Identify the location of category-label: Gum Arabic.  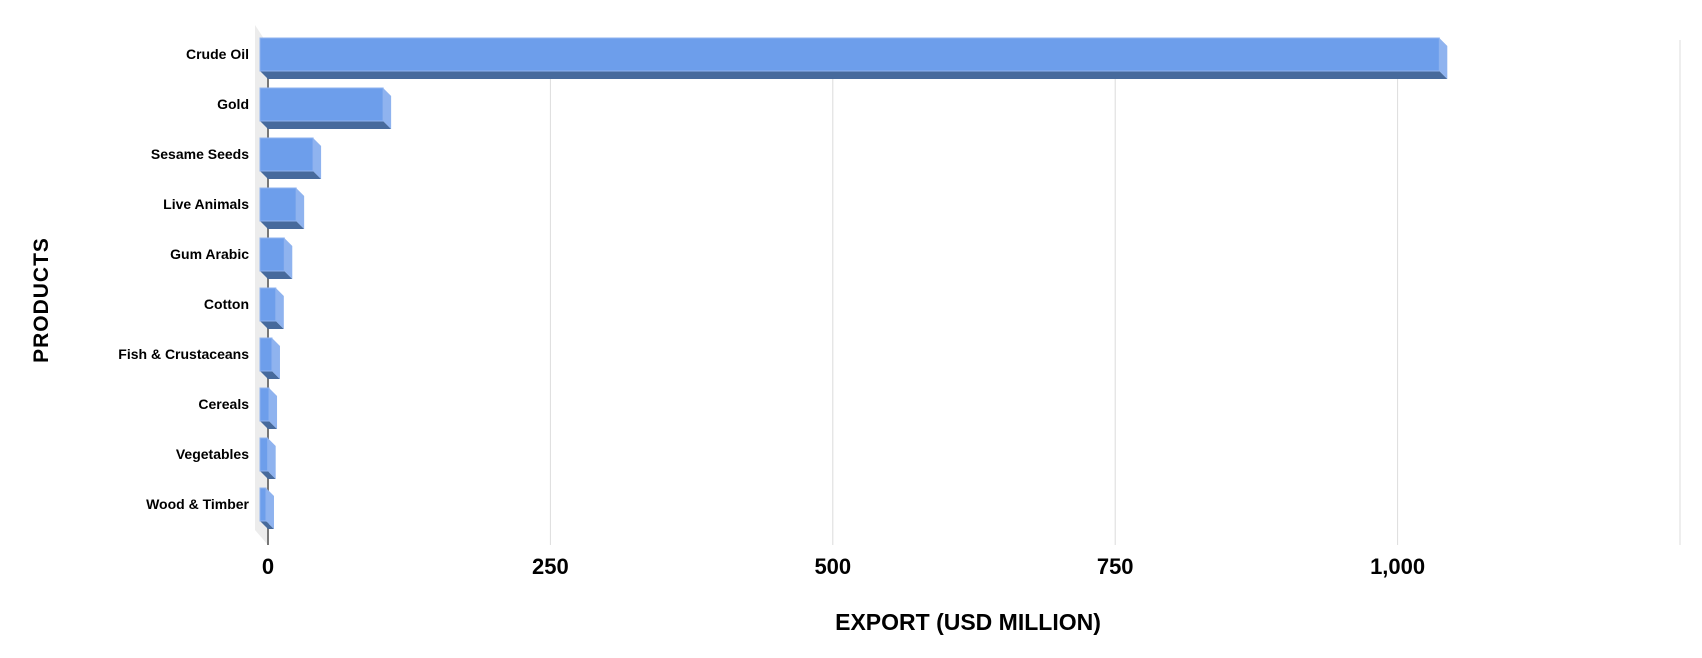
(209, 254).